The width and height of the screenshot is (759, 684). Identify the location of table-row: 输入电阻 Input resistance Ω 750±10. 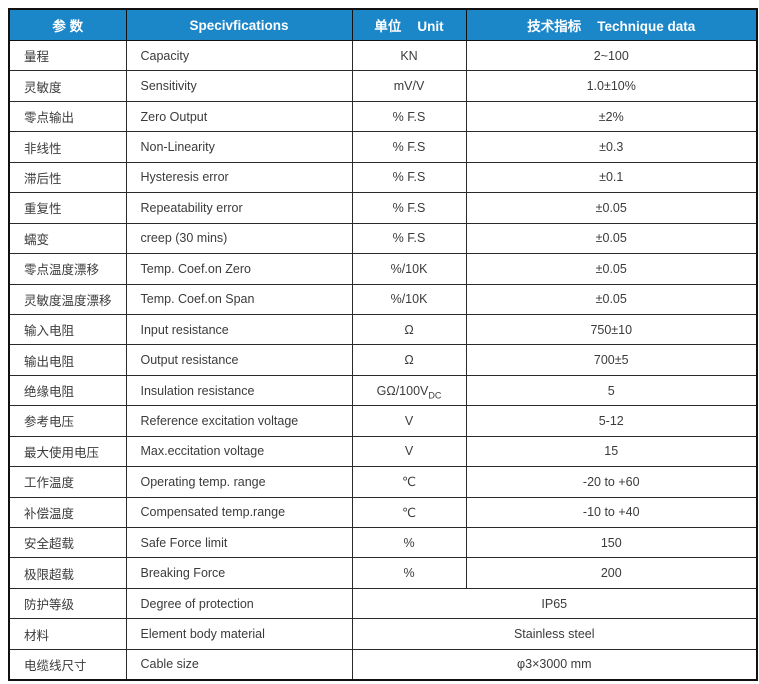
(383, 329).